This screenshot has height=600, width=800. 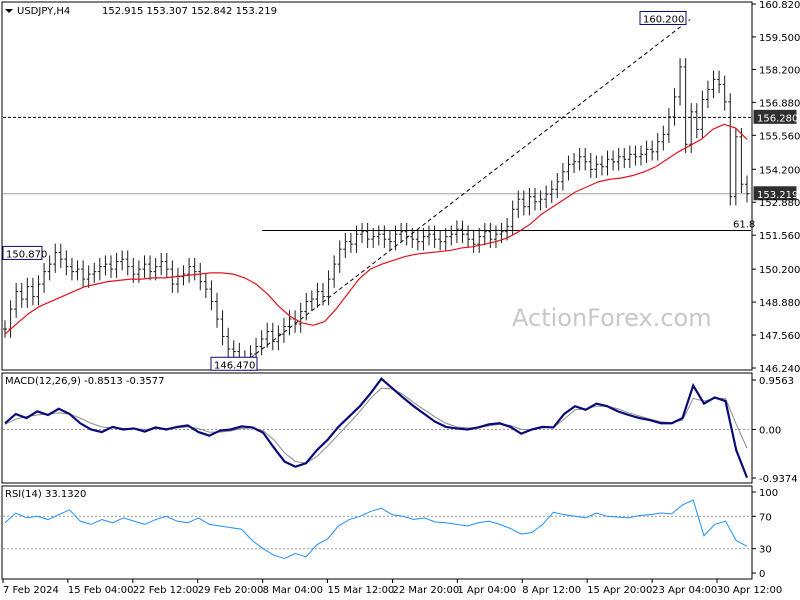 I want to click on ohlc-readout: 152.915 153.307 152.842 153.219, so click(x=189, y=11).